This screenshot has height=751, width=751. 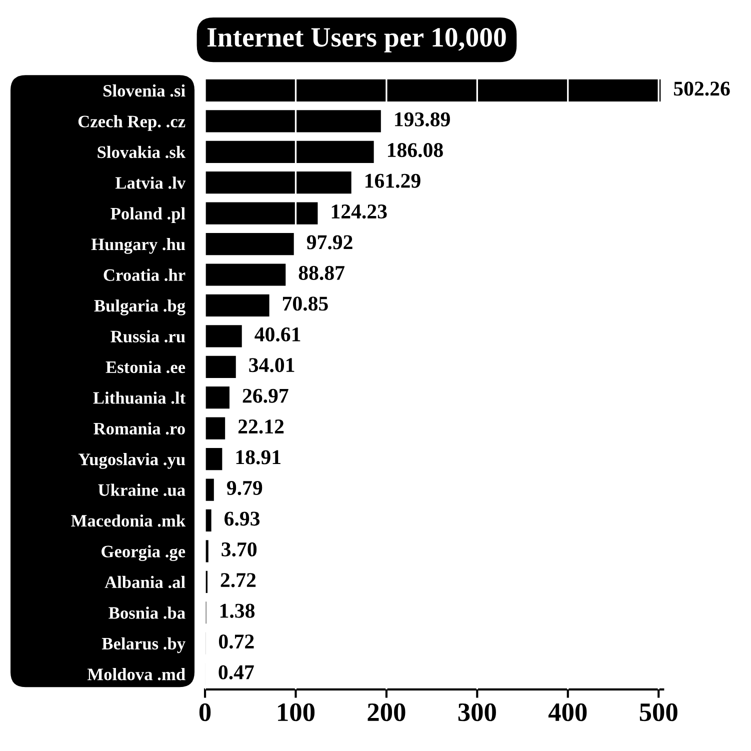 What do you see at coordinates (305, 303) in the screenshot?
I see `data-label: 70.85` at bounding box center [305, 303].